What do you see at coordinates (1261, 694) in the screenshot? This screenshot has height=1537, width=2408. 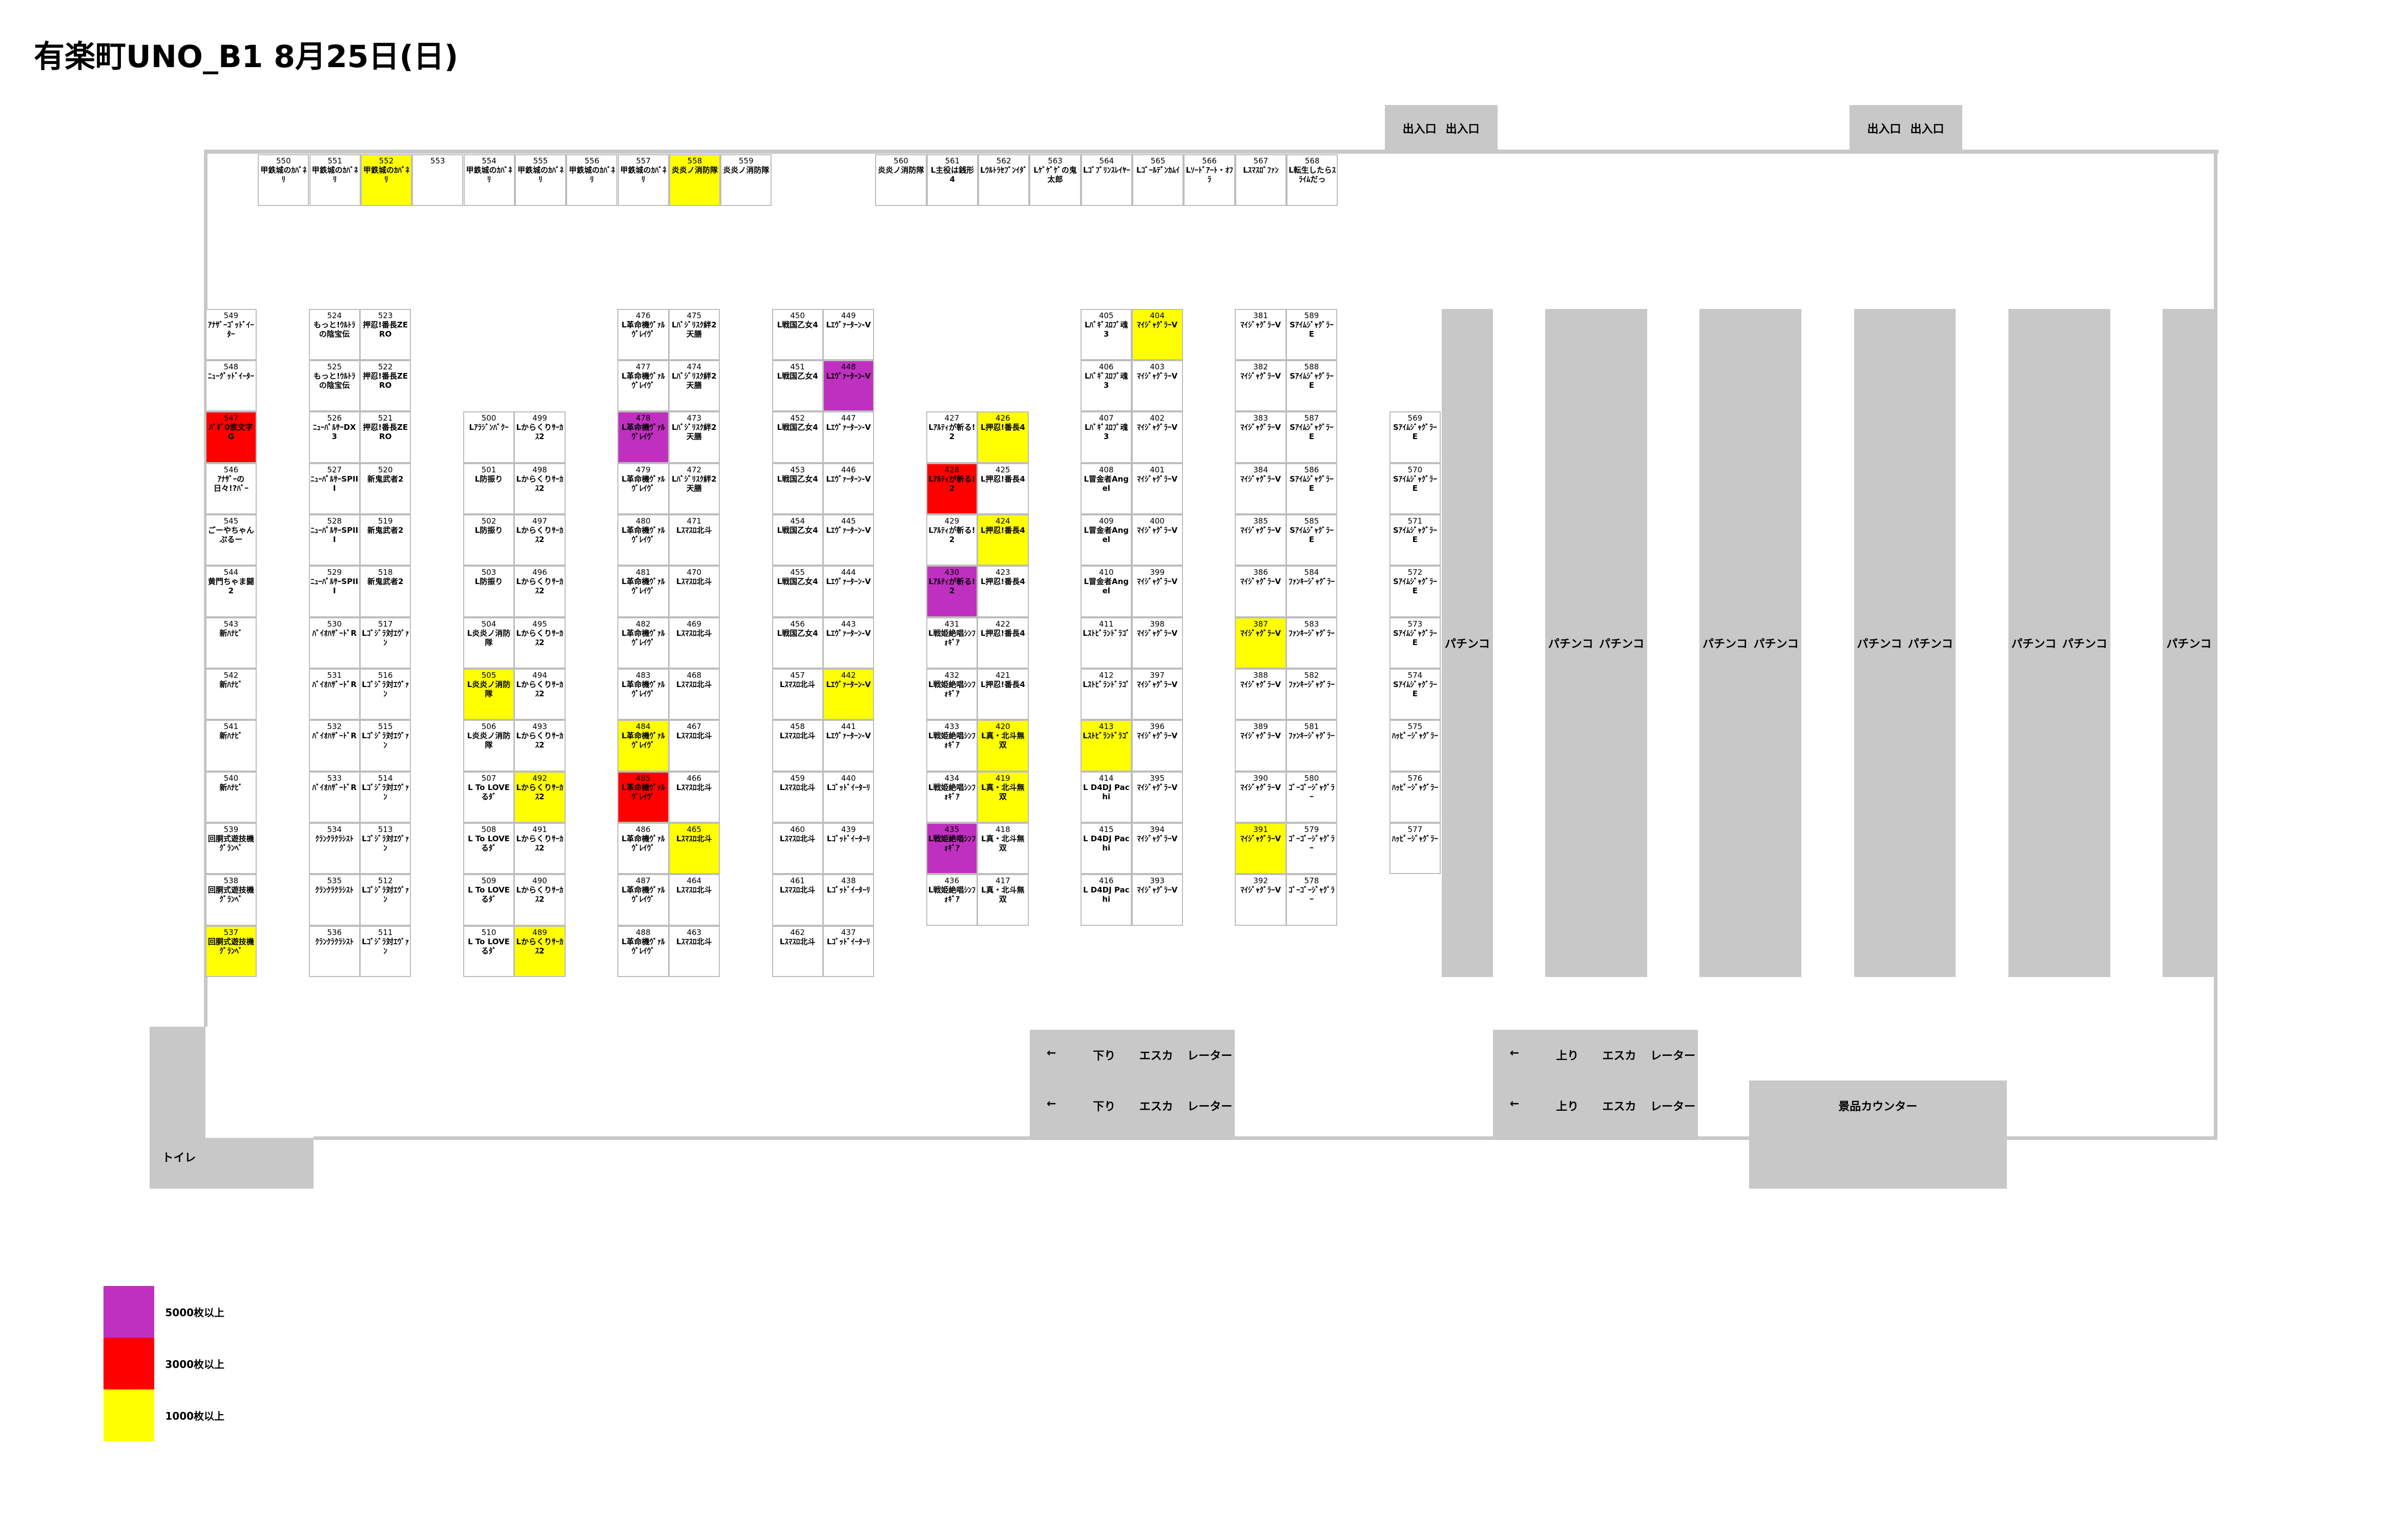 I see `machine: 388 ﾏｲｼﾞｬｸﾞﾗｰV` at bounding box center [1261, 694].